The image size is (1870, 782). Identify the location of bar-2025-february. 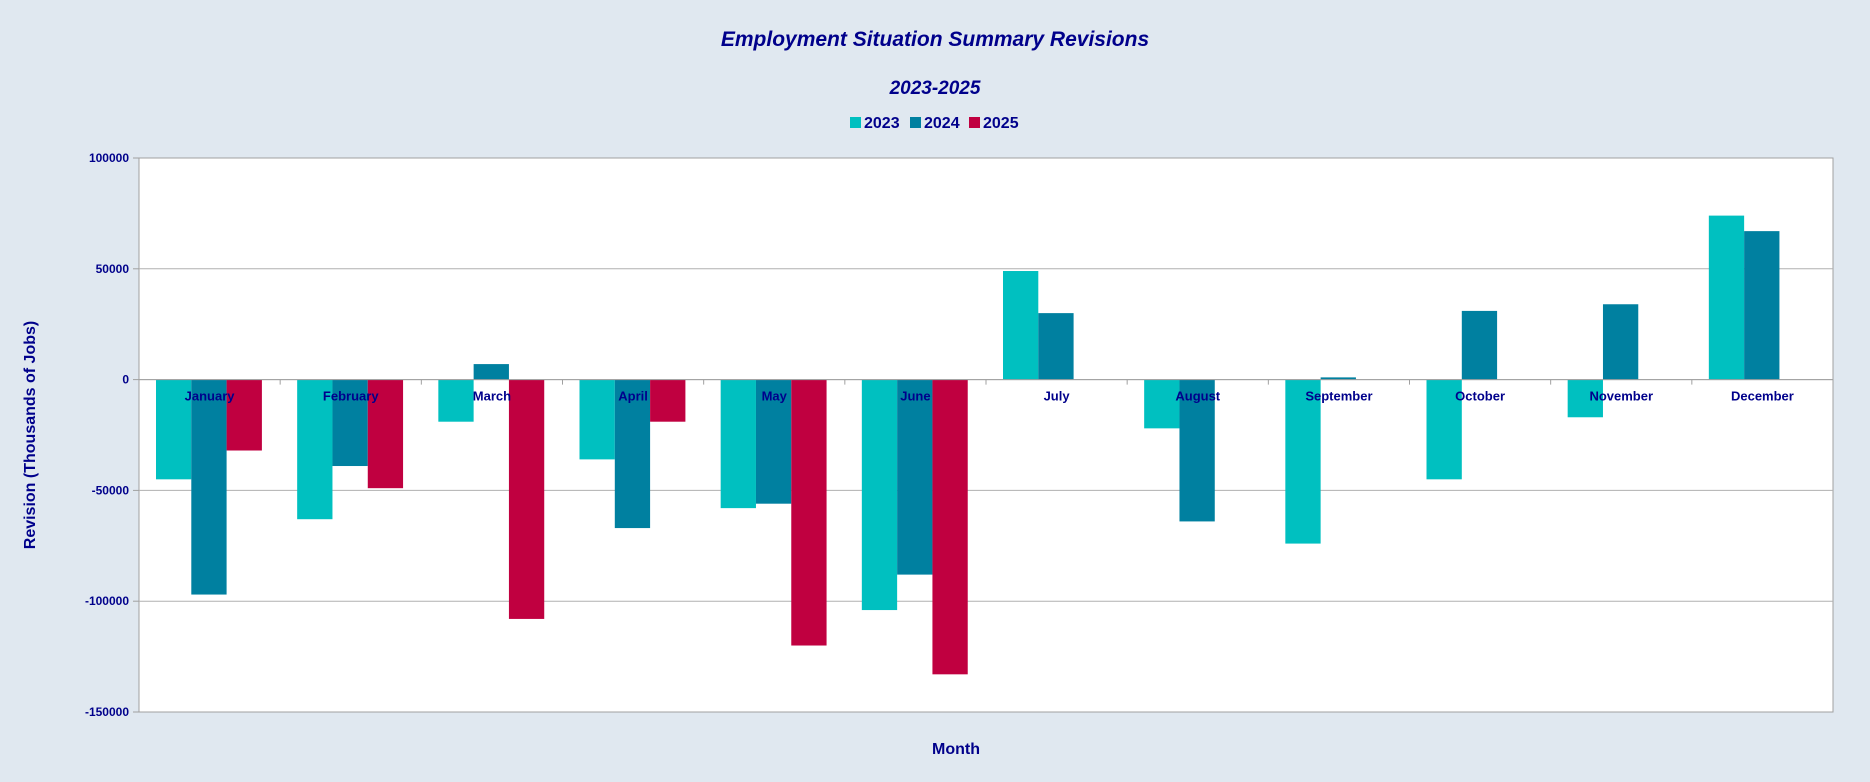
(385, 434).